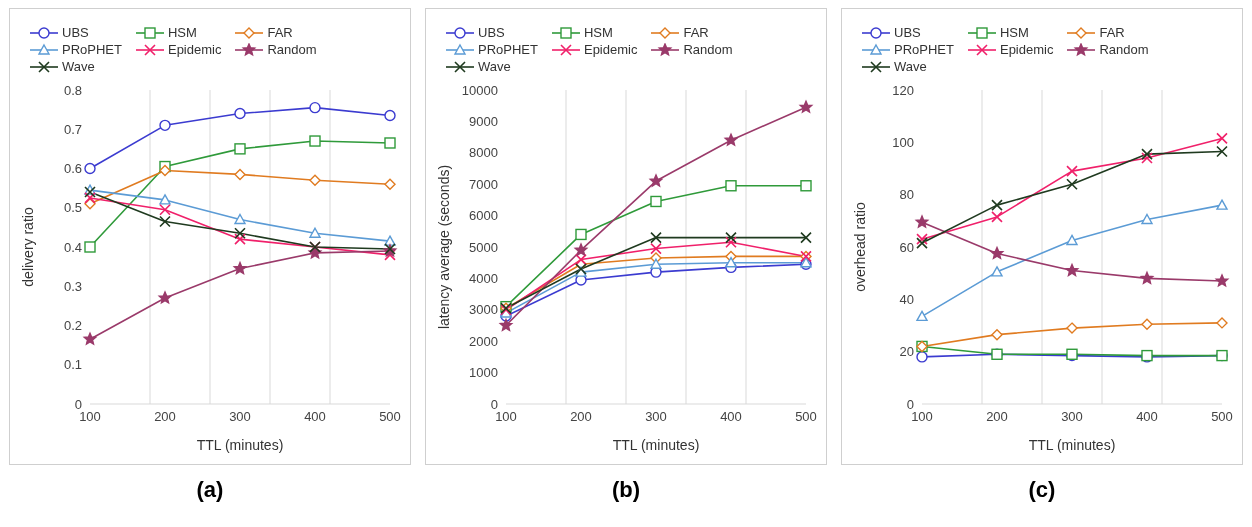 Image resolution: width=1252 pixels, height=527 pixels. Describe the element at coordinates (483, 122) in the screenshot. I see `y-tick-label: 9000` at that location.